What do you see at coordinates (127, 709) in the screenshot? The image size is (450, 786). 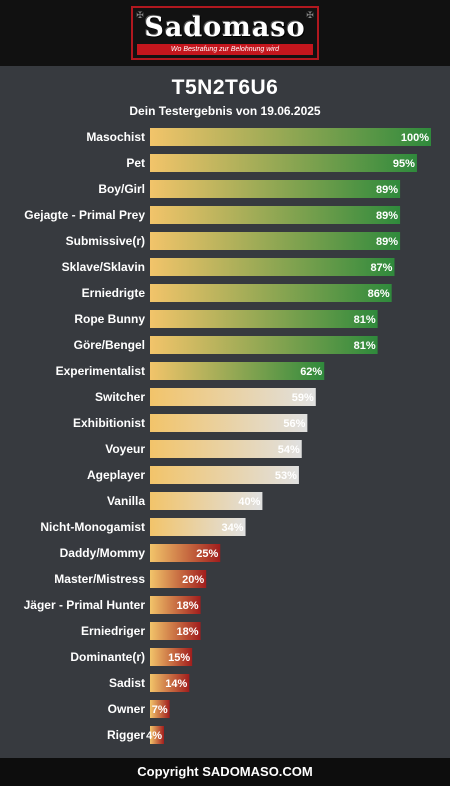 I see `category-label: Owner` at bounding box center [127, 709].